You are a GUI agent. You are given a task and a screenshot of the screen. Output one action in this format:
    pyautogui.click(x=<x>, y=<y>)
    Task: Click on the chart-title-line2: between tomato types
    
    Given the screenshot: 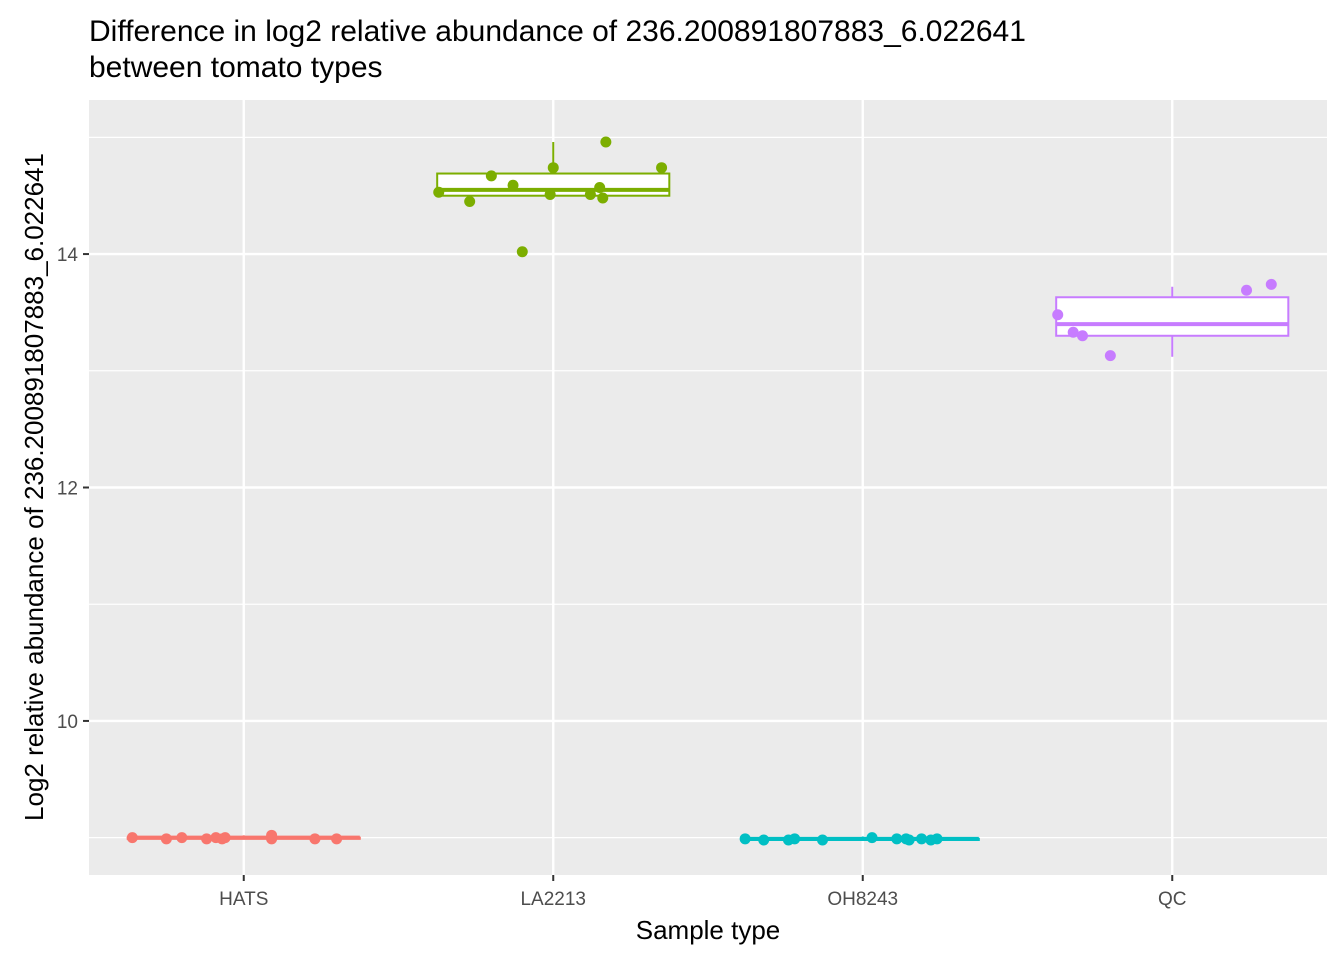 What is the action you would take?
    pyautogui.click(x=236, y=67)
    